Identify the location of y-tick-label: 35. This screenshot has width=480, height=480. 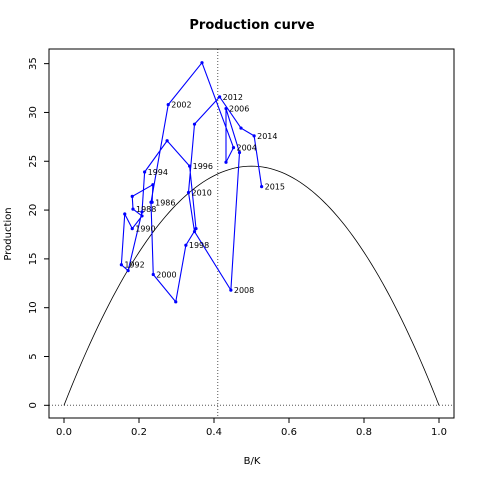
(33, 63).